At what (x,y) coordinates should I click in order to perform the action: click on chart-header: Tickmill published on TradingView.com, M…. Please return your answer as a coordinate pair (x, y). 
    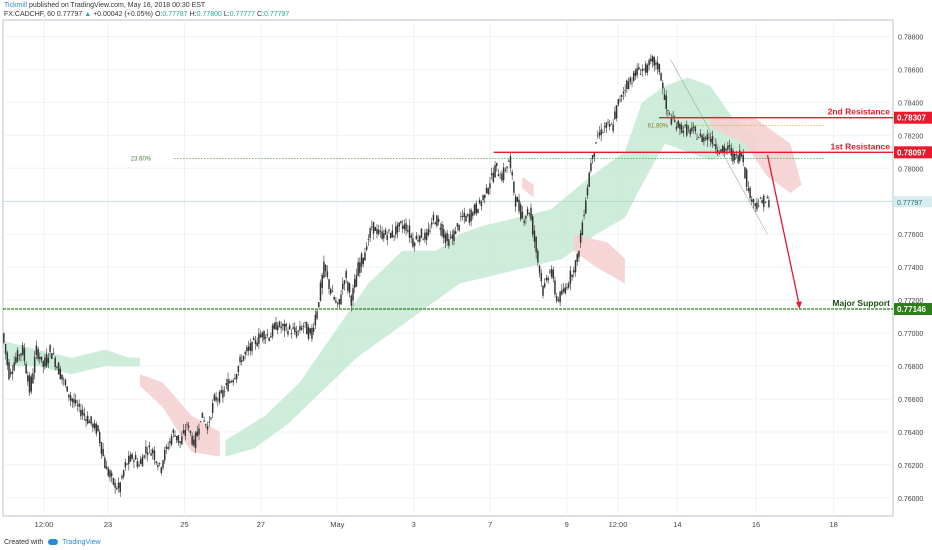
    Looking at the image, I should click on (466, 10).